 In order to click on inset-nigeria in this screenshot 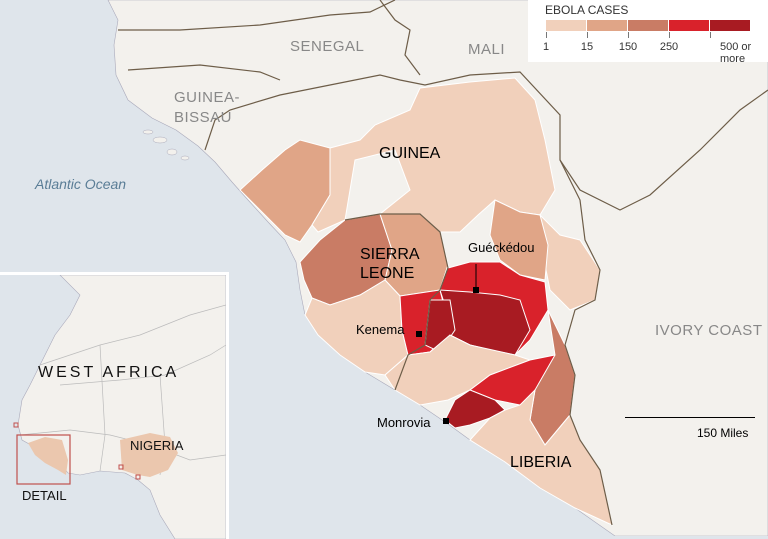, I will do `click(149, 455)`.